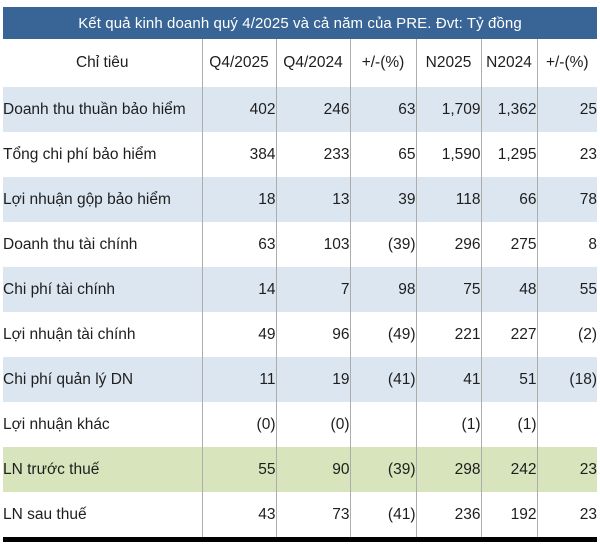  What do you see at coordinates (448, 63) in the screenshot?
I see `col-header: N2025` at bounding box center [448, 63].